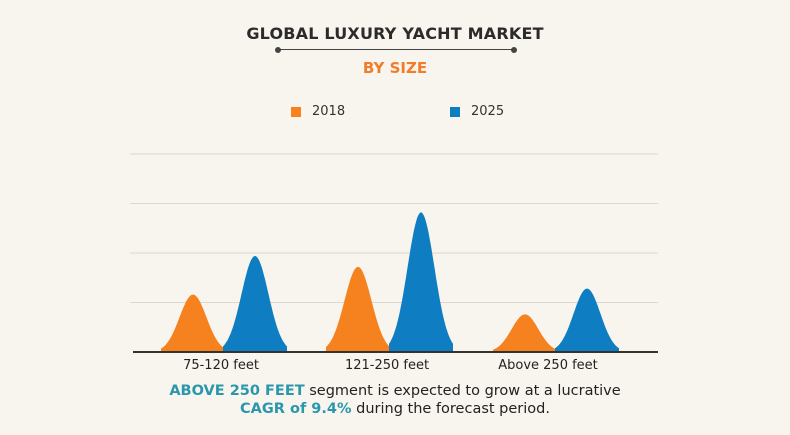 The image size is (790, 435). I want to click on footer-highlight-segment: ABOVE 250 FEET, so click(237, 391).